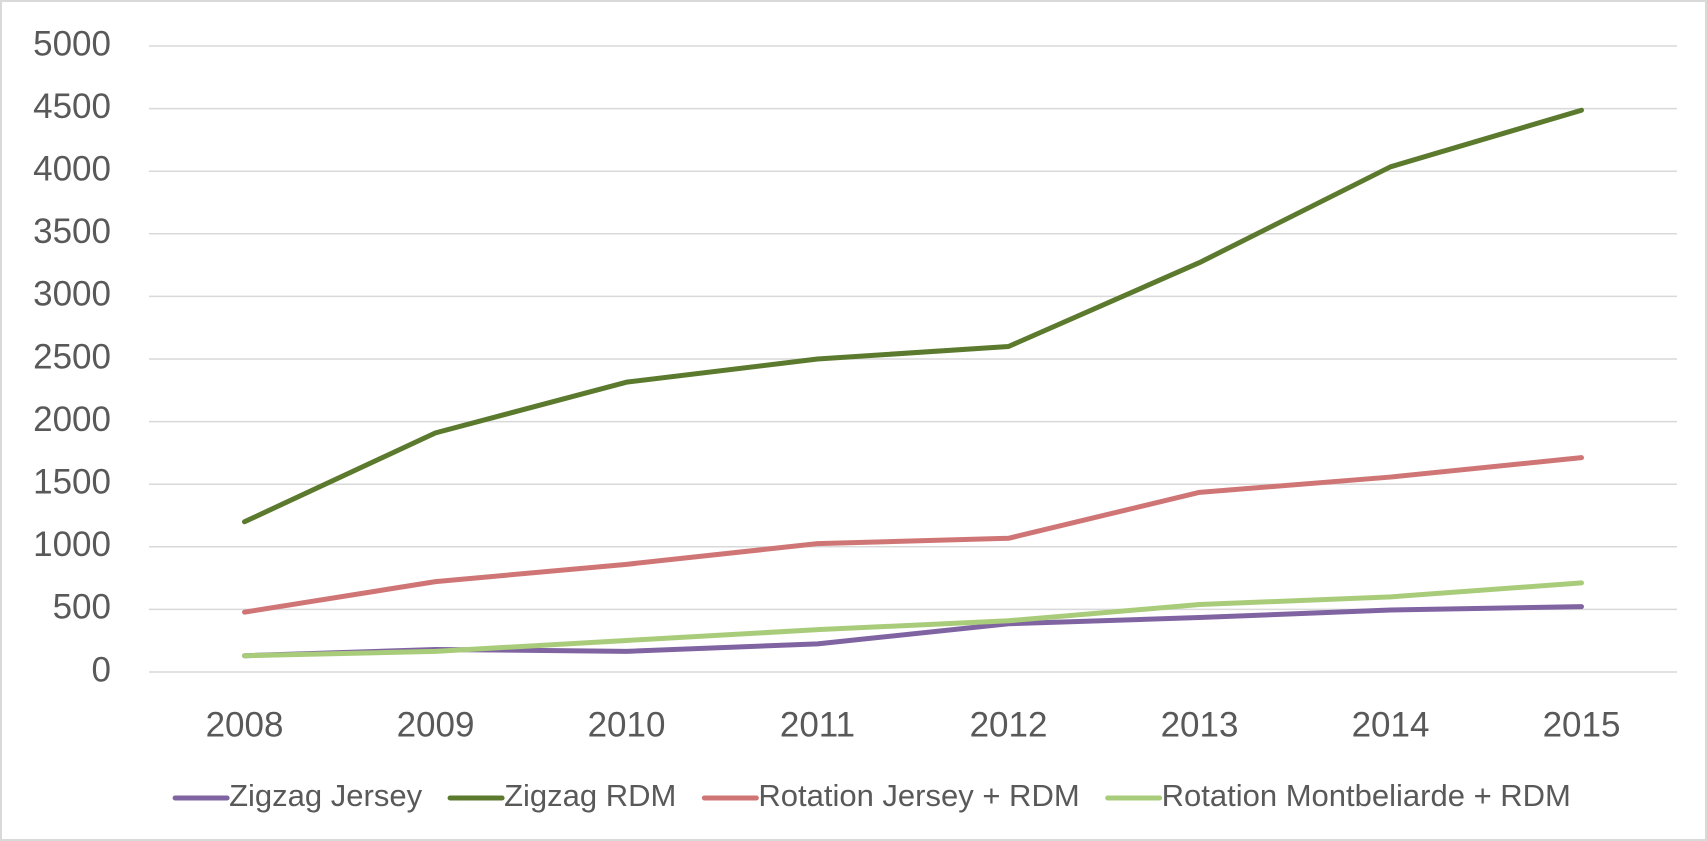 This screenshot has width=1707, height=841. I want to click on legend-label: Rotation Jersey + RDM, so click(918, 795).